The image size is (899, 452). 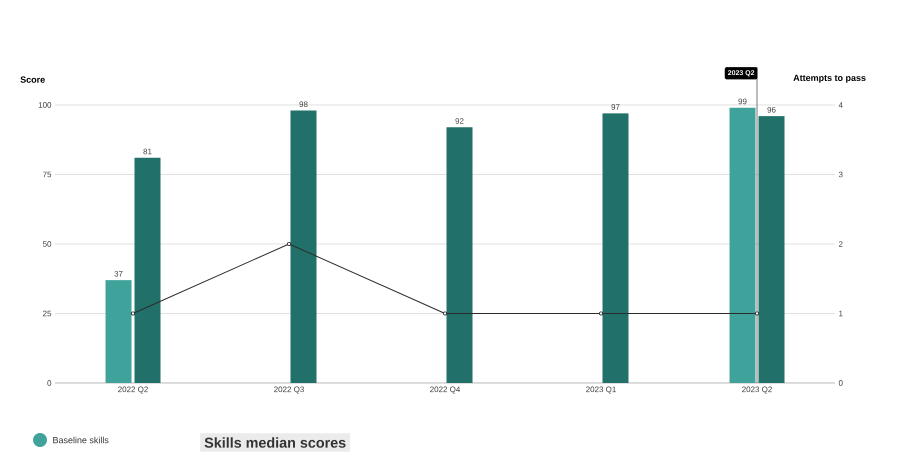 I want to click on legend-label: Baseline skills, so click(x=80, y=440).